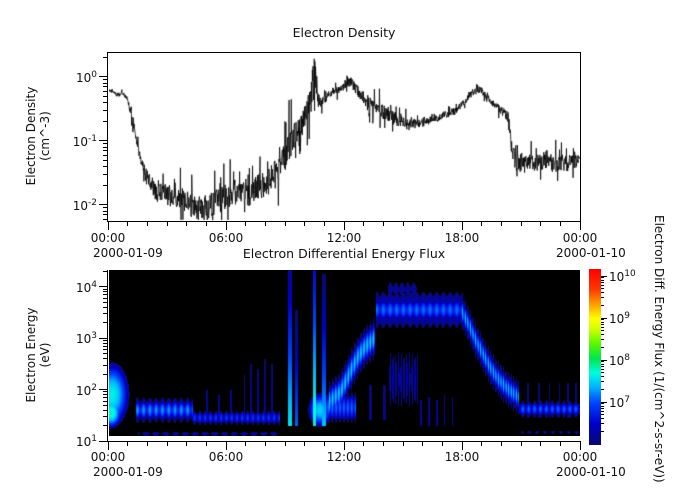 This screenshot has width=687, height=492. I want to click on y-tick-label: 10-1, so click(84, 141).